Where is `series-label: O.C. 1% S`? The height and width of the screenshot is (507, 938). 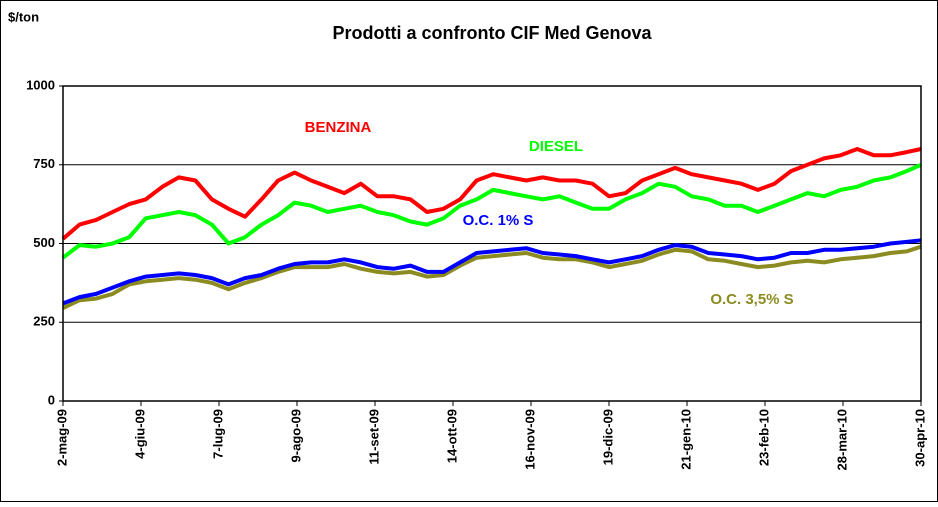
series-label: O.C. 1% S is located at coordinates (498, 220).